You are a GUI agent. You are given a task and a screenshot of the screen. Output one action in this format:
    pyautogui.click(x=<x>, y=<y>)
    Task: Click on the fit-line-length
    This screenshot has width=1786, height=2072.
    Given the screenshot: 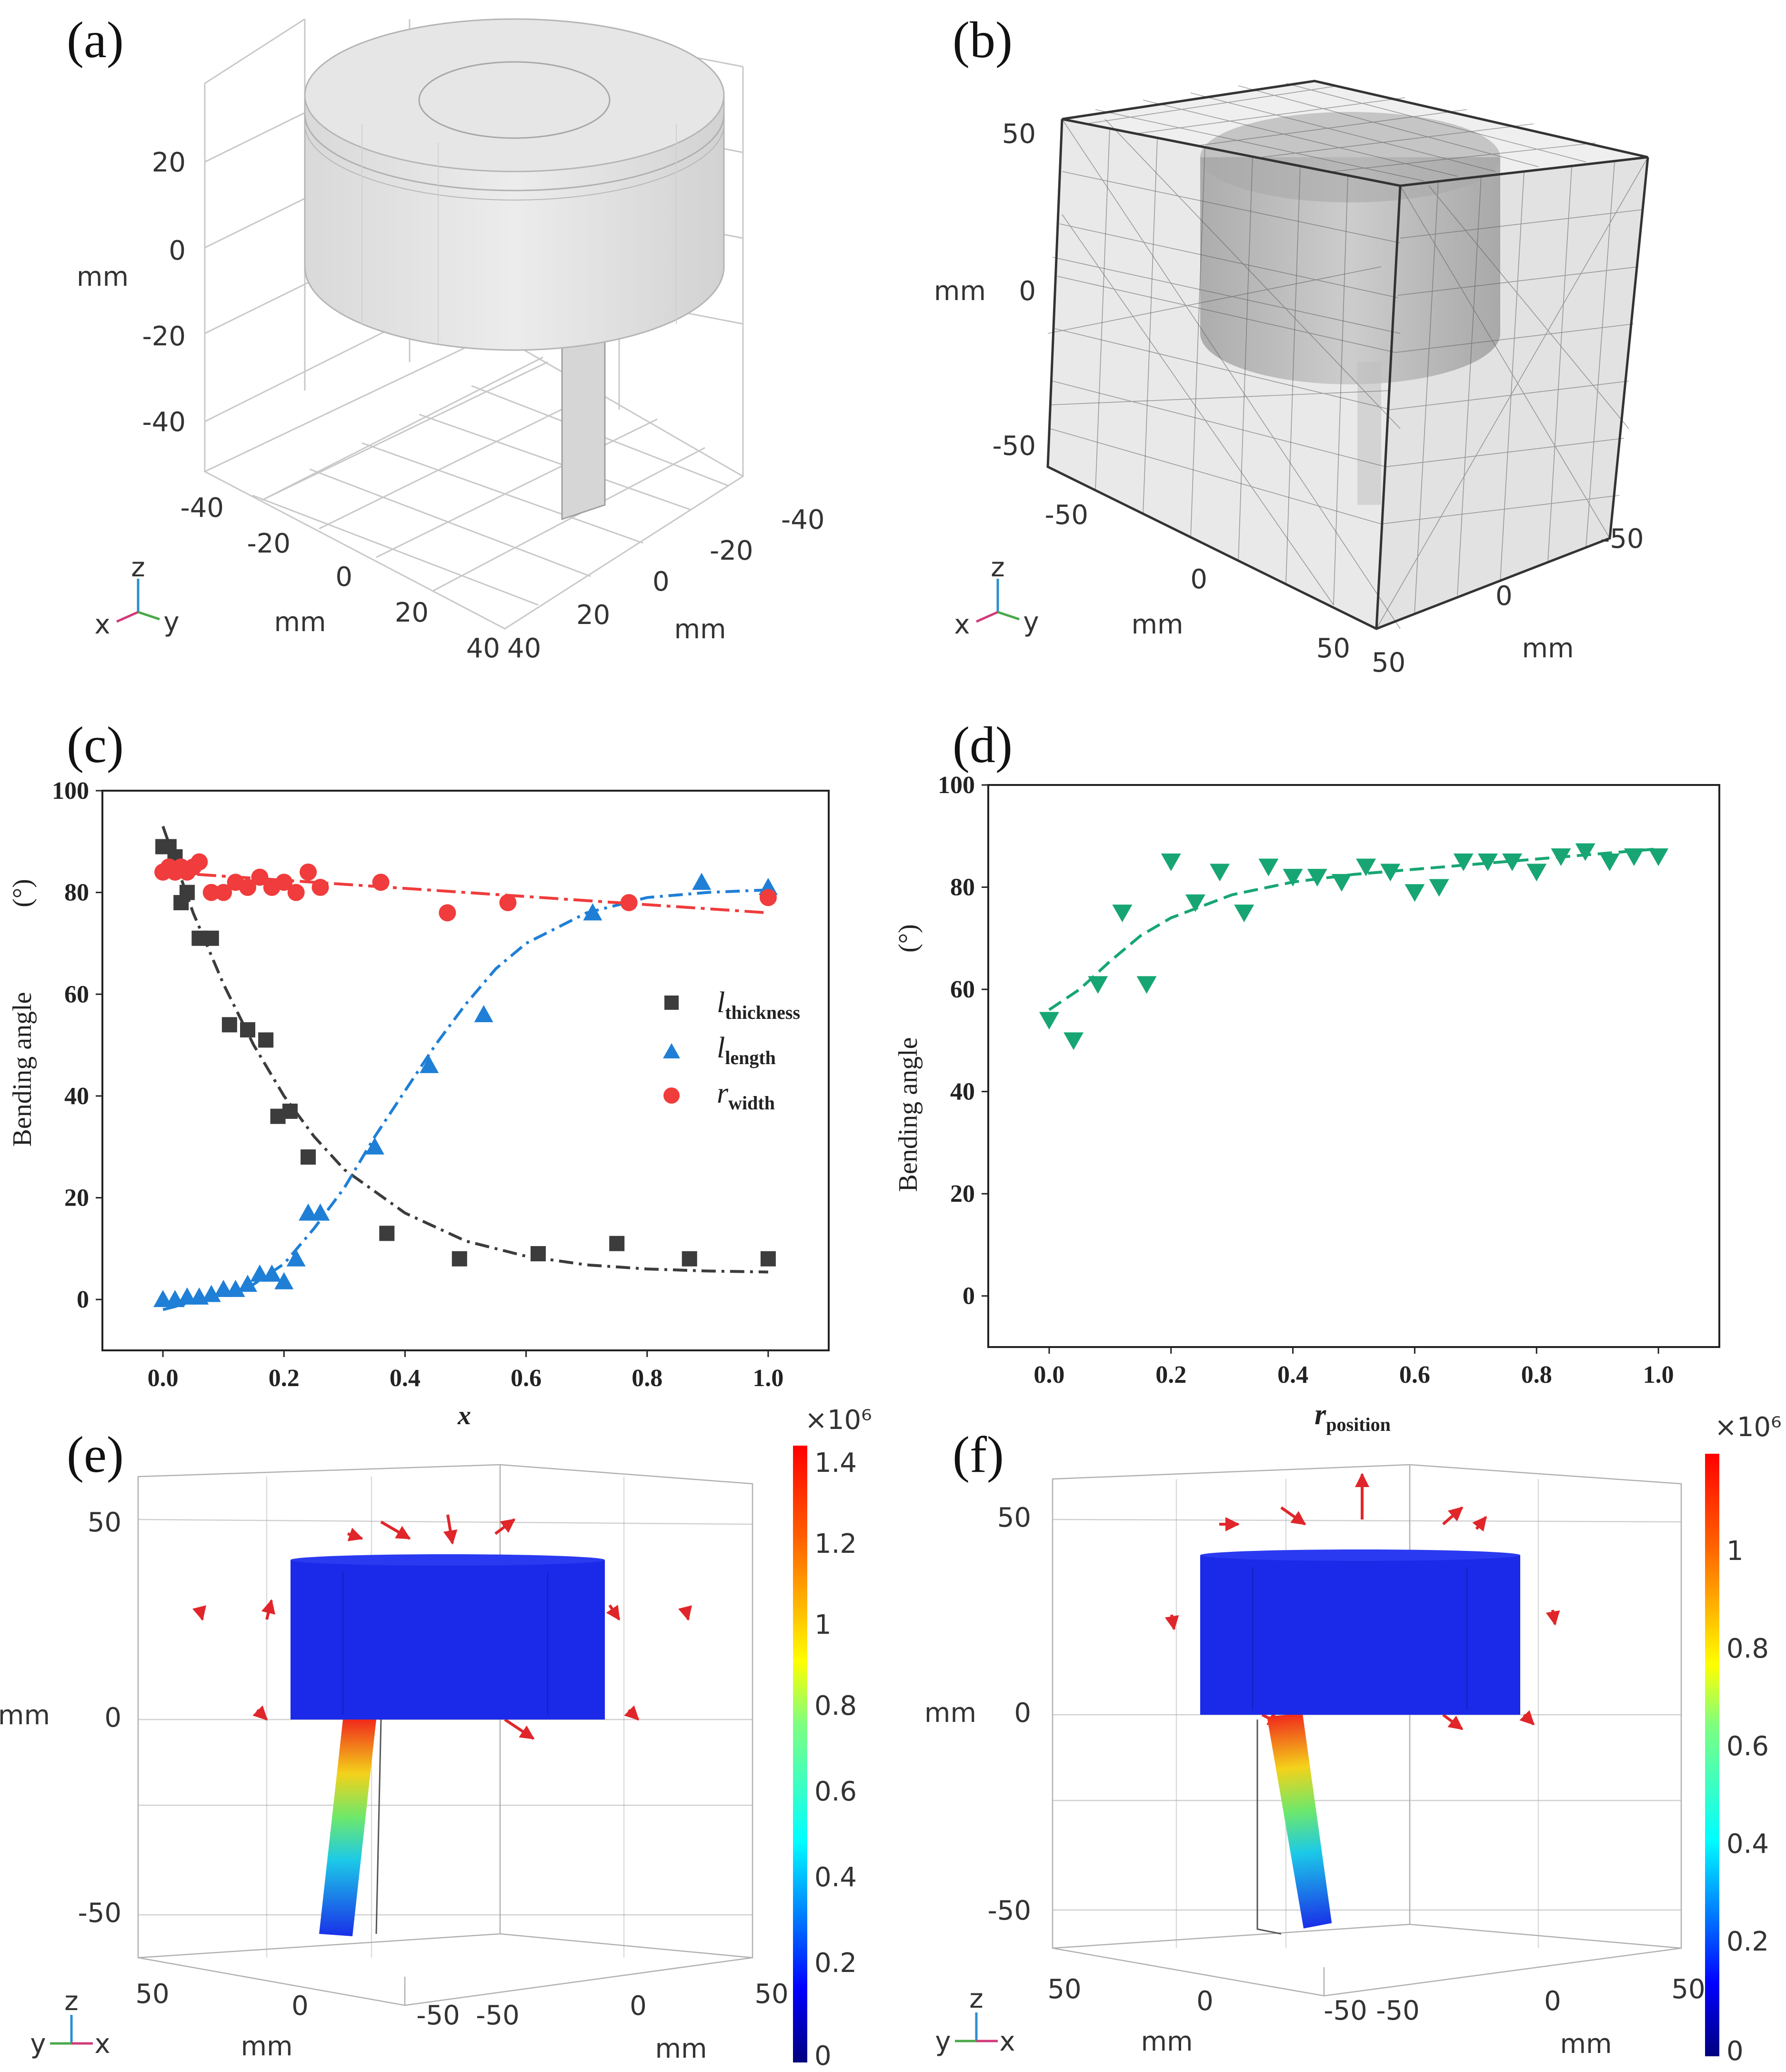 What is the action you would take?
    pyautogui.click(x=466, y=1099)
    